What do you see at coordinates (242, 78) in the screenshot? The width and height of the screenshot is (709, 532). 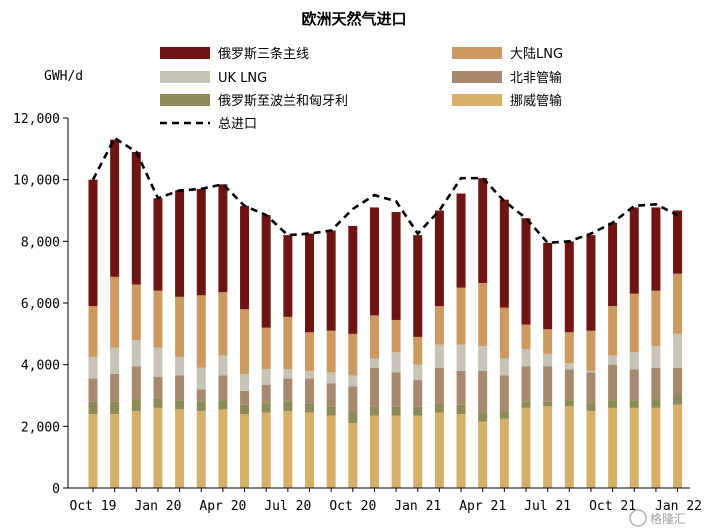 I see `legend-label: UK LNG` at bounding box center [242, 78].